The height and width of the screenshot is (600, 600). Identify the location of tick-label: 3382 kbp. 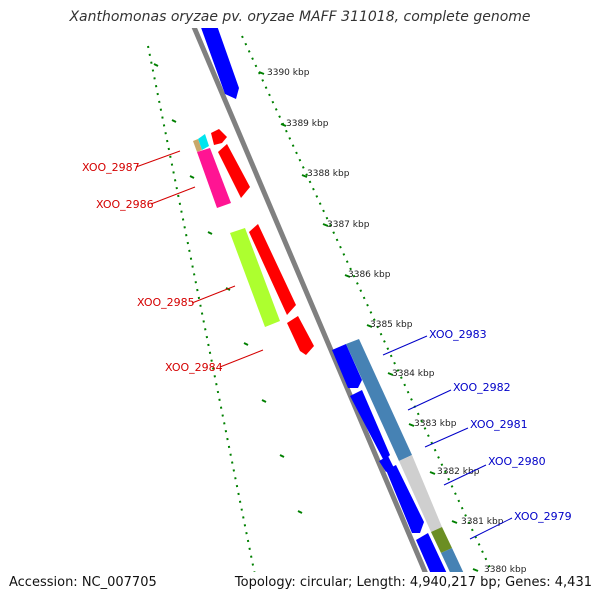
(458, 472).